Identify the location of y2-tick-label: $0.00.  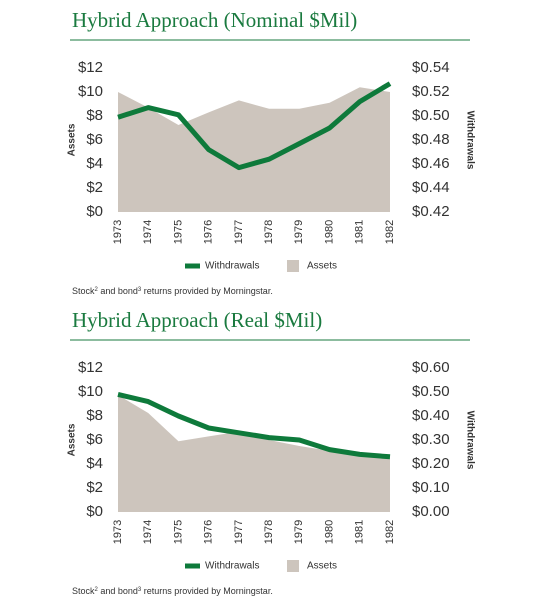
(431, 511).